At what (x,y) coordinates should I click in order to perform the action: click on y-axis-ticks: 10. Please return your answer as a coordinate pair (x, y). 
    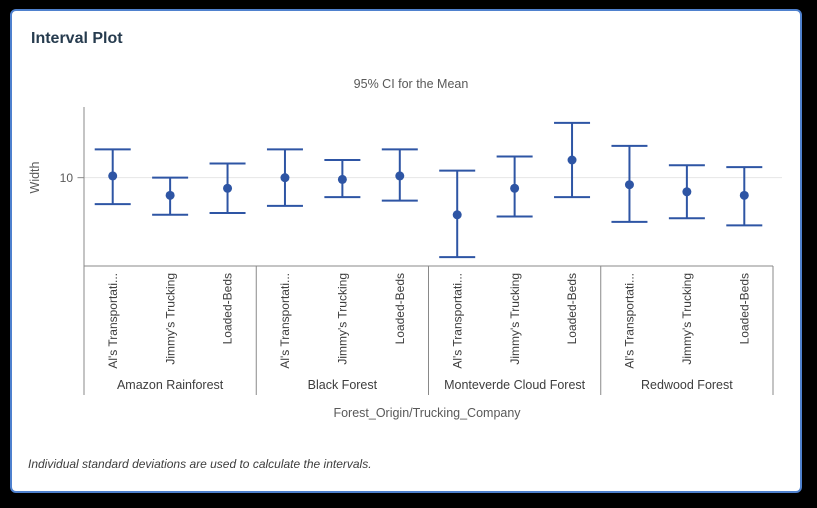
    Looking at the image, I should click on (72, 178).